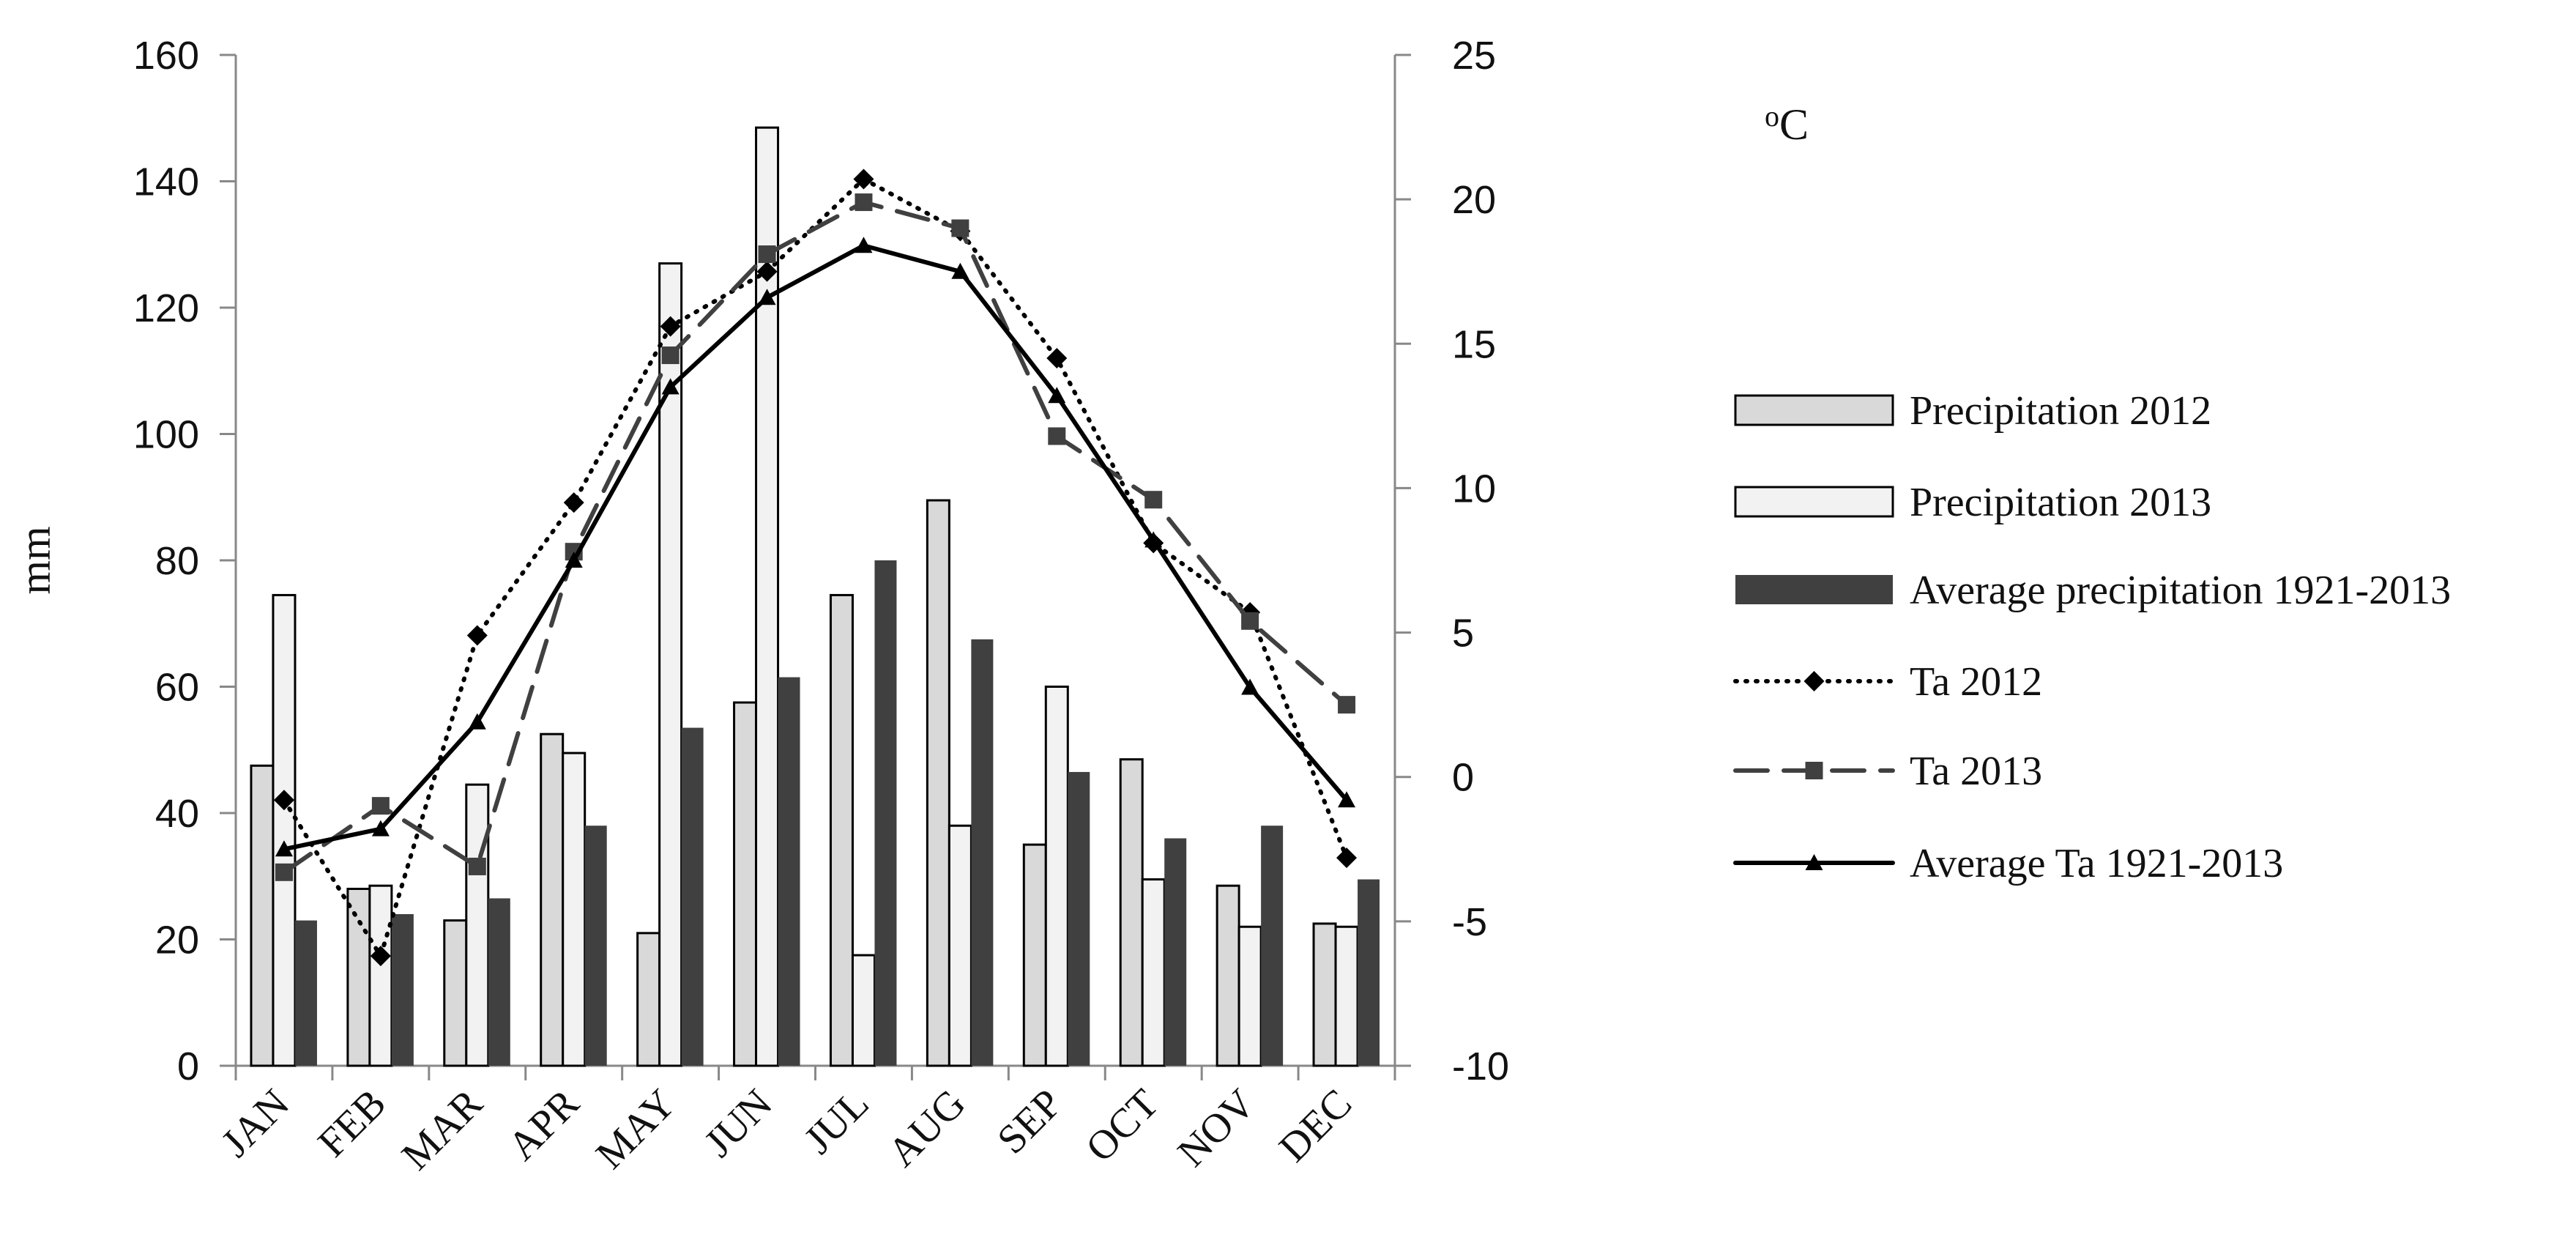 This screenshot has height=1254, width=2576. Describe the element at coordinates (352, 1122) in the screenshot. I see `x-tick-label: FEB` at that location.